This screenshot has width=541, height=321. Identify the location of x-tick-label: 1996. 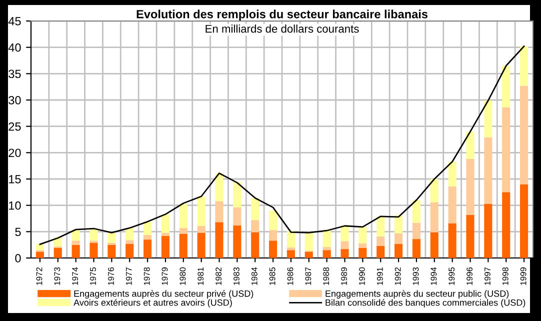
(469, 276).